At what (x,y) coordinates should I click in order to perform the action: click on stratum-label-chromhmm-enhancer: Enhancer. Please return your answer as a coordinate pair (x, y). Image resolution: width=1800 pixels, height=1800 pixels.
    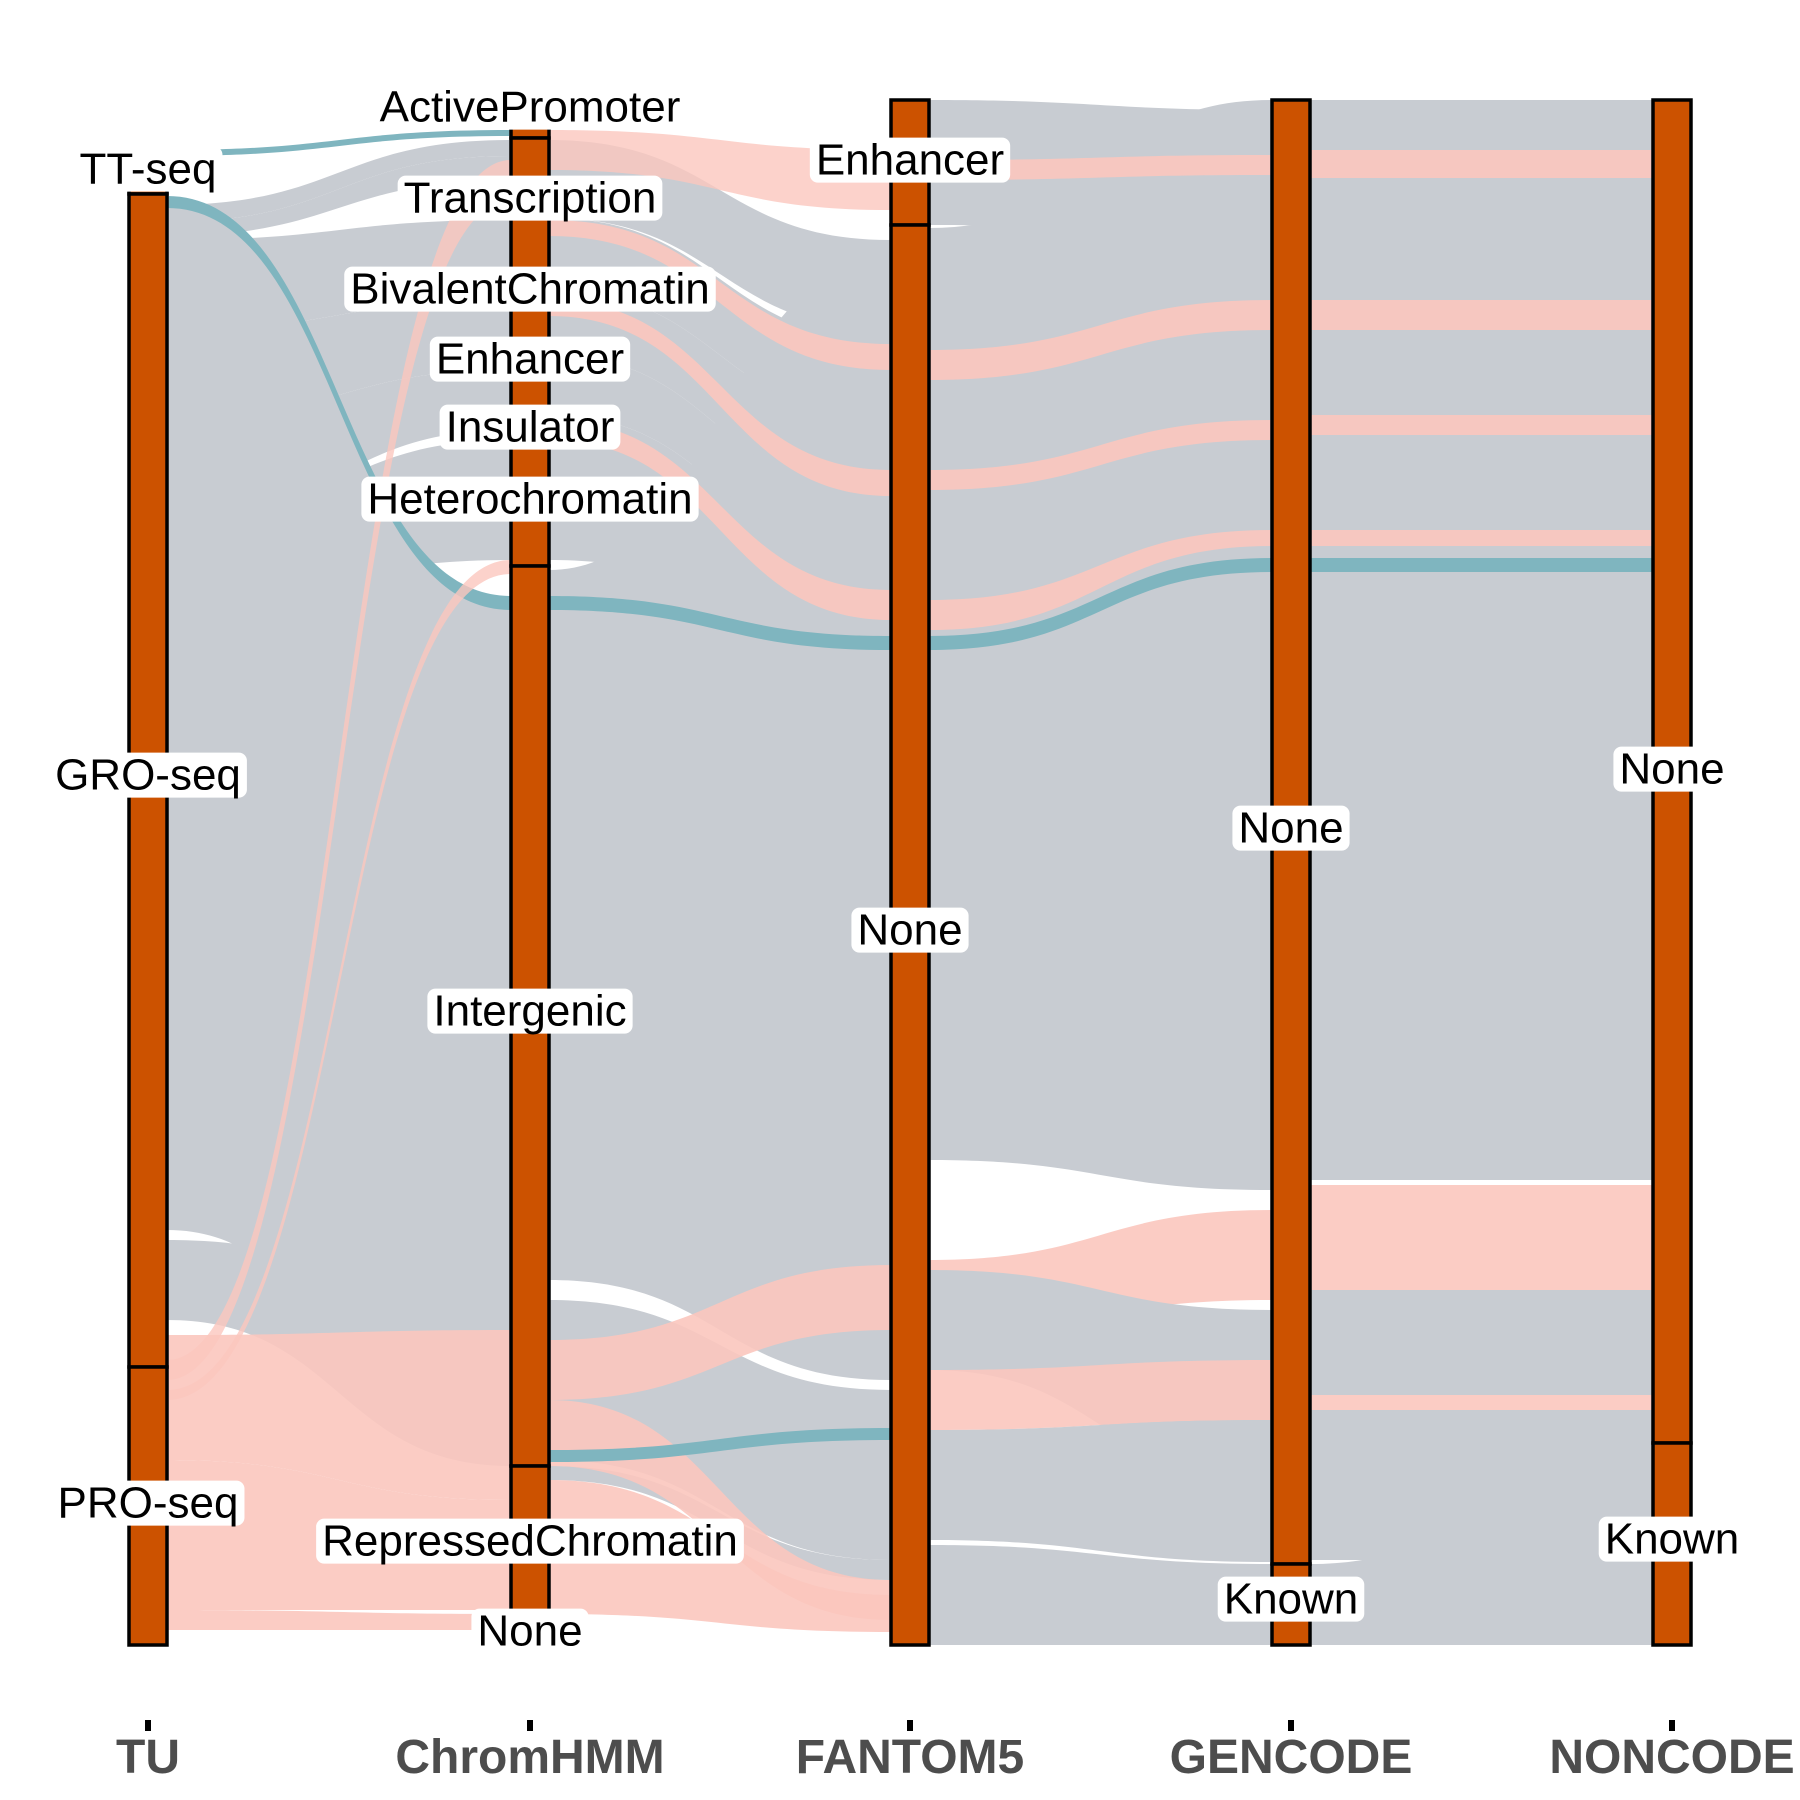
    Looking at the image, I should click on (530, 359).